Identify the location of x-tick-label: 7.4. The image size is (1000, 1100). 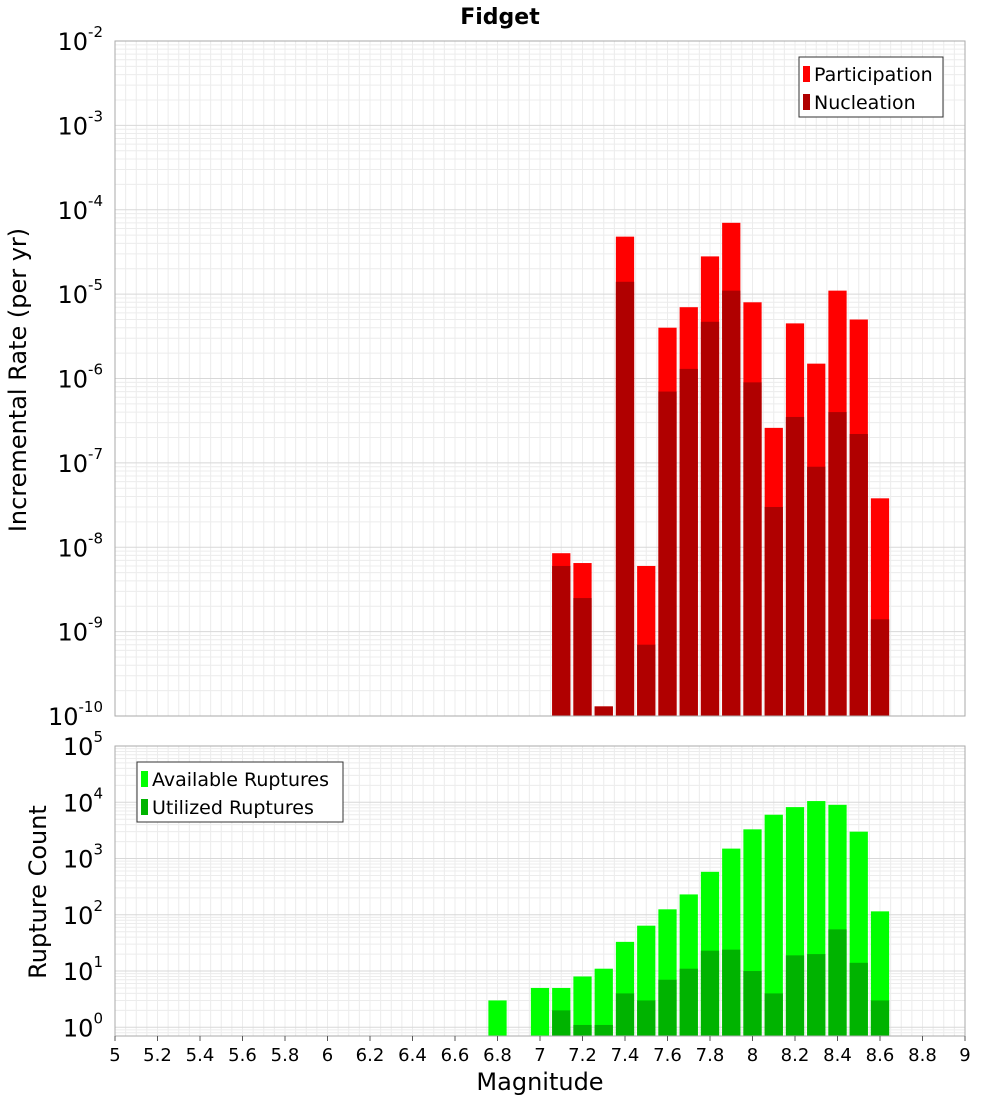
(625, 1055).